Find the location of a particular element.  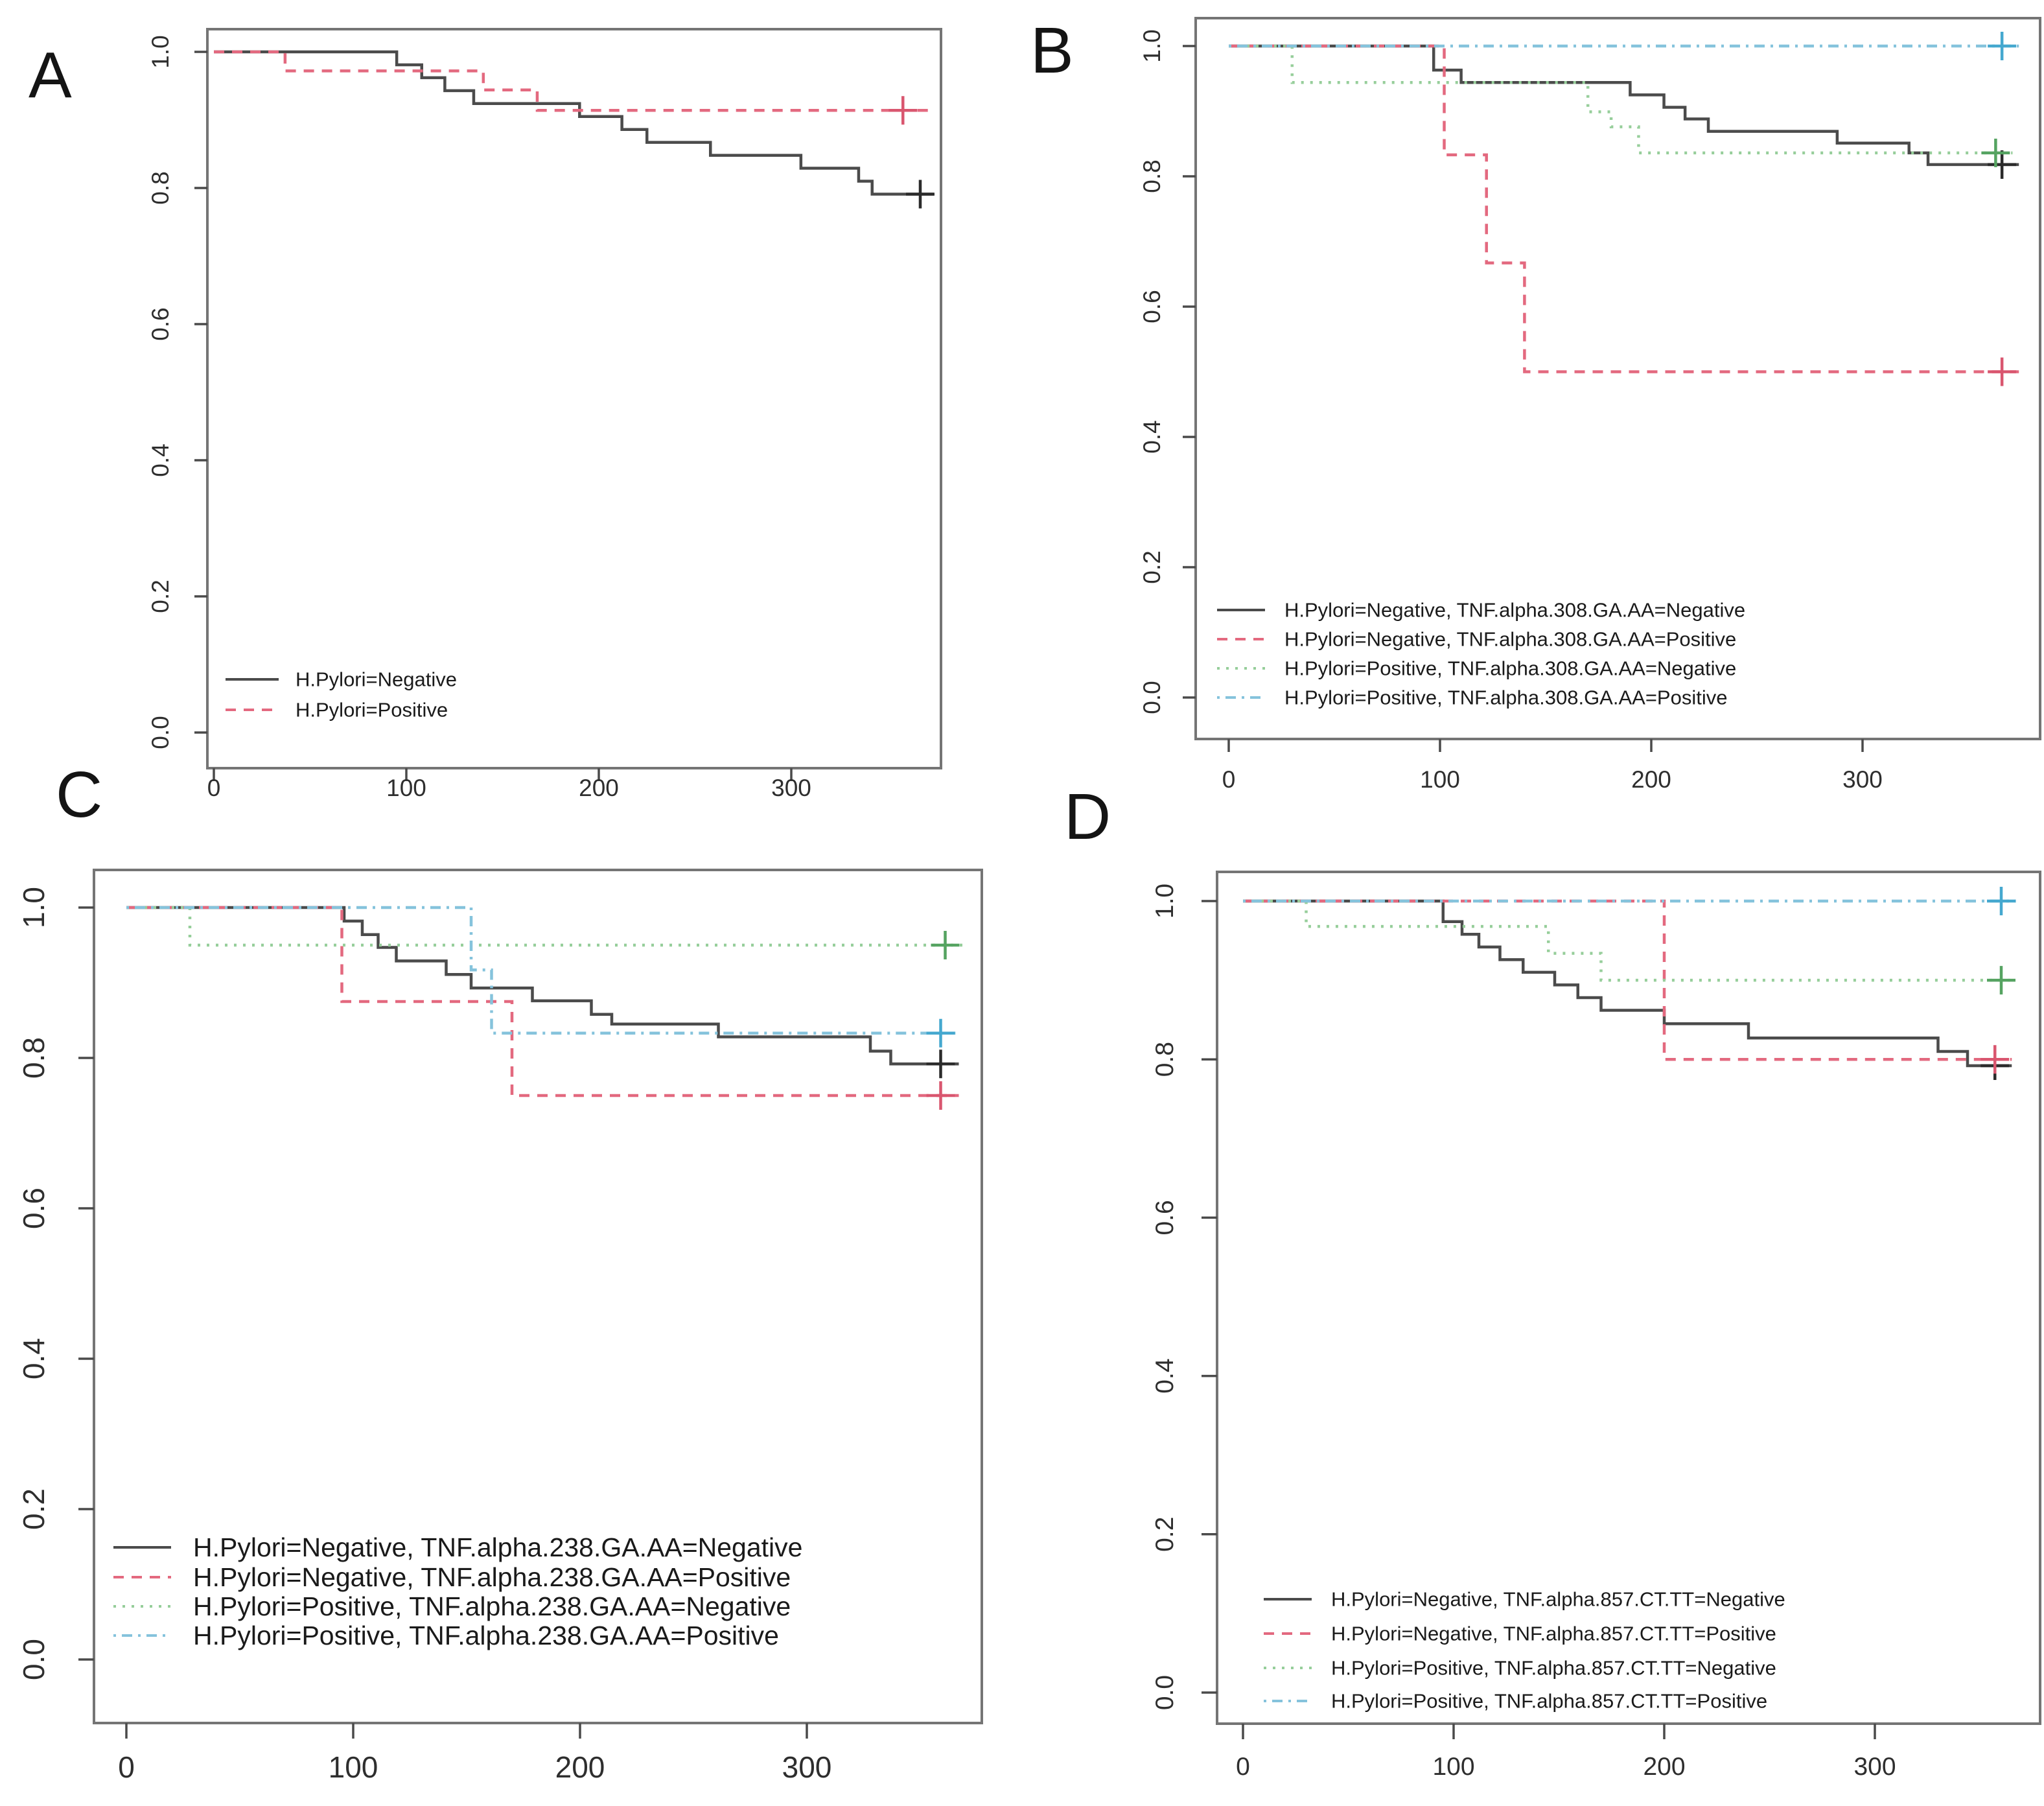

y-axis-d: 1.0 0.8 0.6 0.4 0.2 0.0 is located at coordinates (1184, 1297).